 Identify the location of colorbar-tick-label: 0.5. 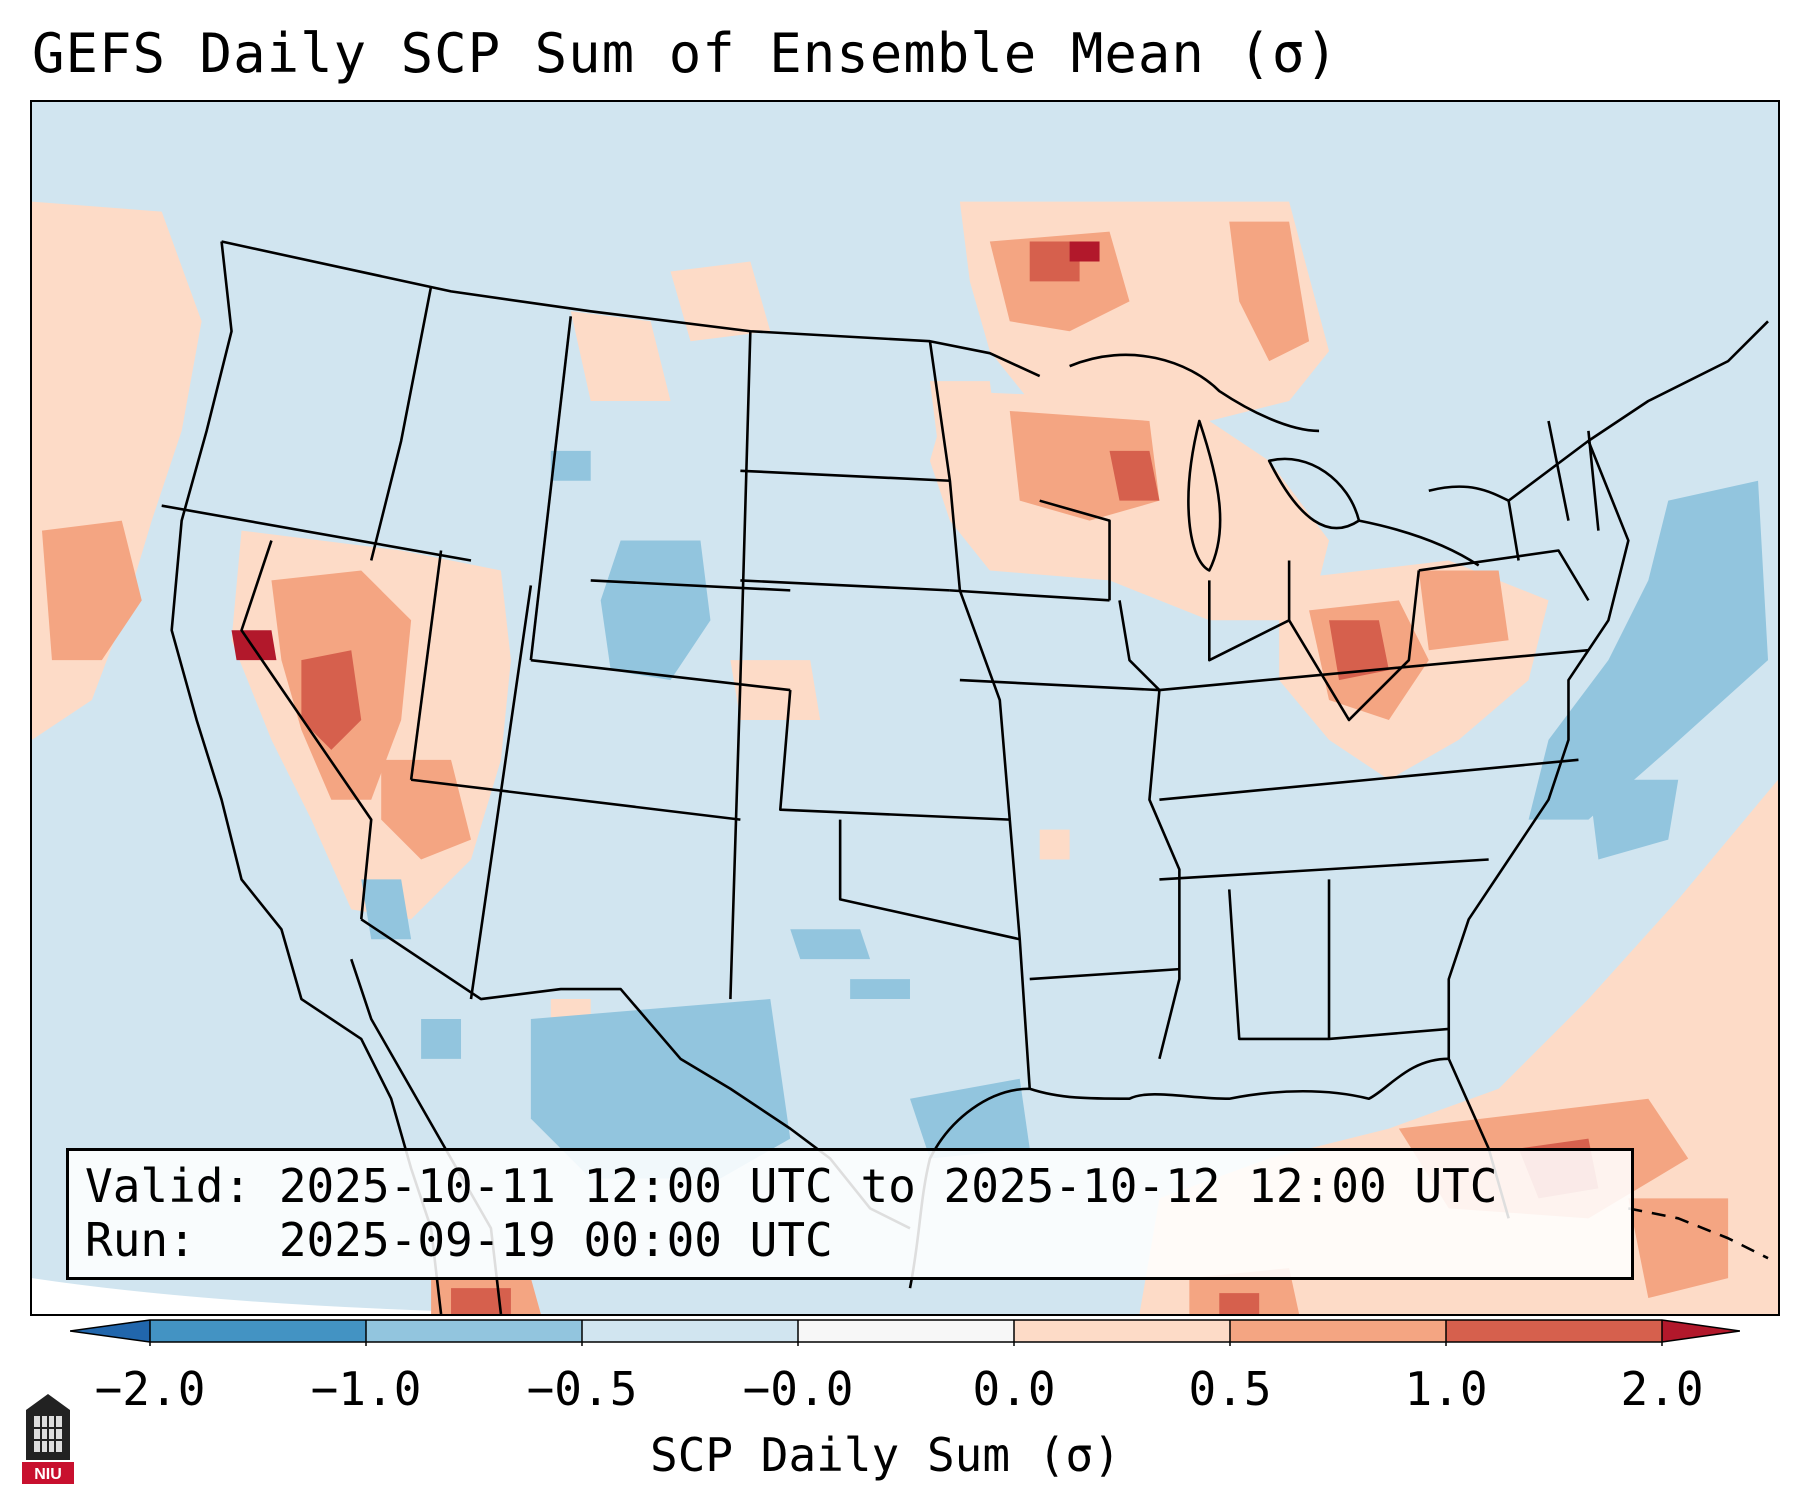
(1230, 1389).